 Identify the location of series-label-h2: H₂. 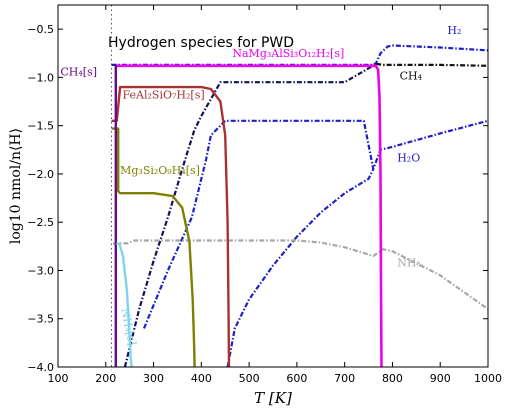
(454, 30).